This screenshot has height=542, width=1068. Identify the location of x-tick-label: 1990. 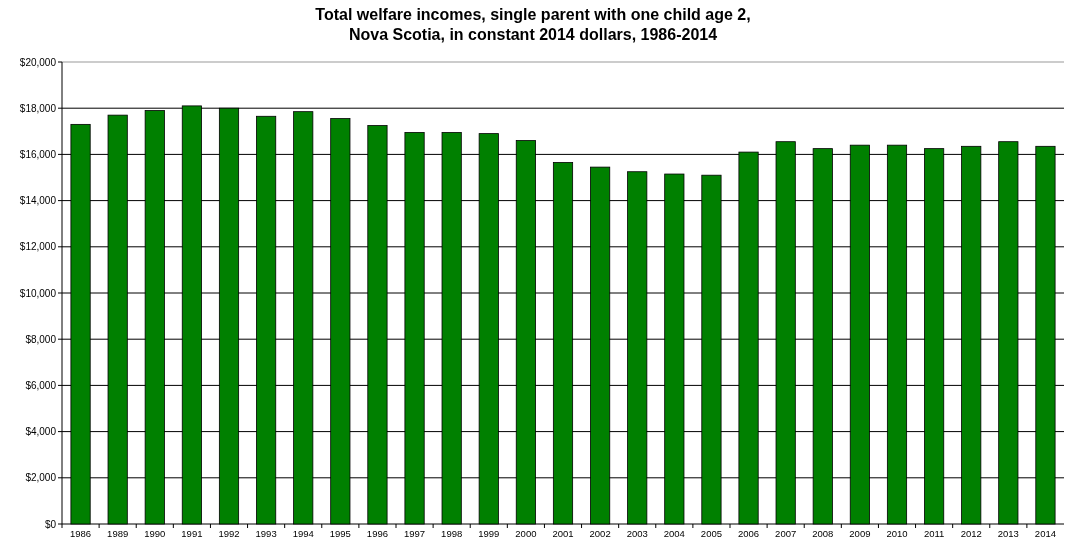
(155, 533).